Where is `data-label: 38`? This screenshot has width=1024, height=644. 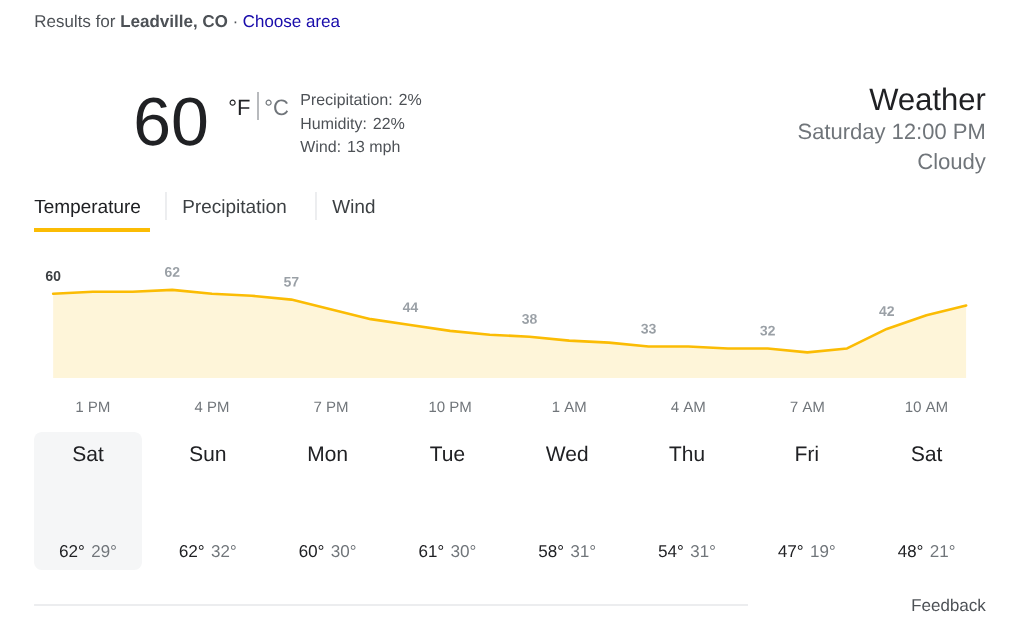 data-label: 38 is located at coordinates (529, 318).